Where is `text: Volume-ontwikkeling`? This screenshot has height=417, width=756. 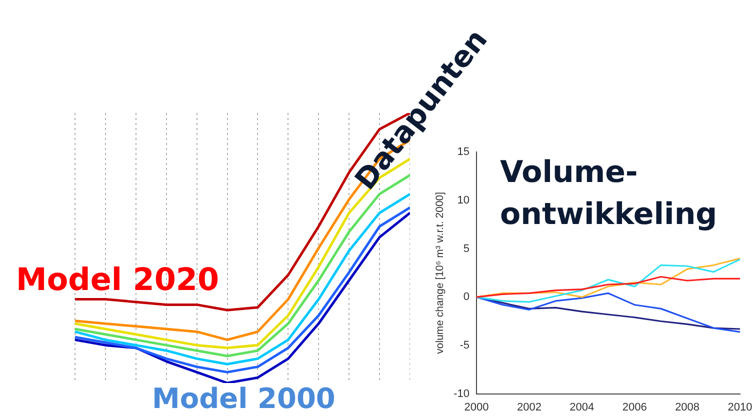
text: Volume-ontwikkeling is located at coordinates (609, 194).